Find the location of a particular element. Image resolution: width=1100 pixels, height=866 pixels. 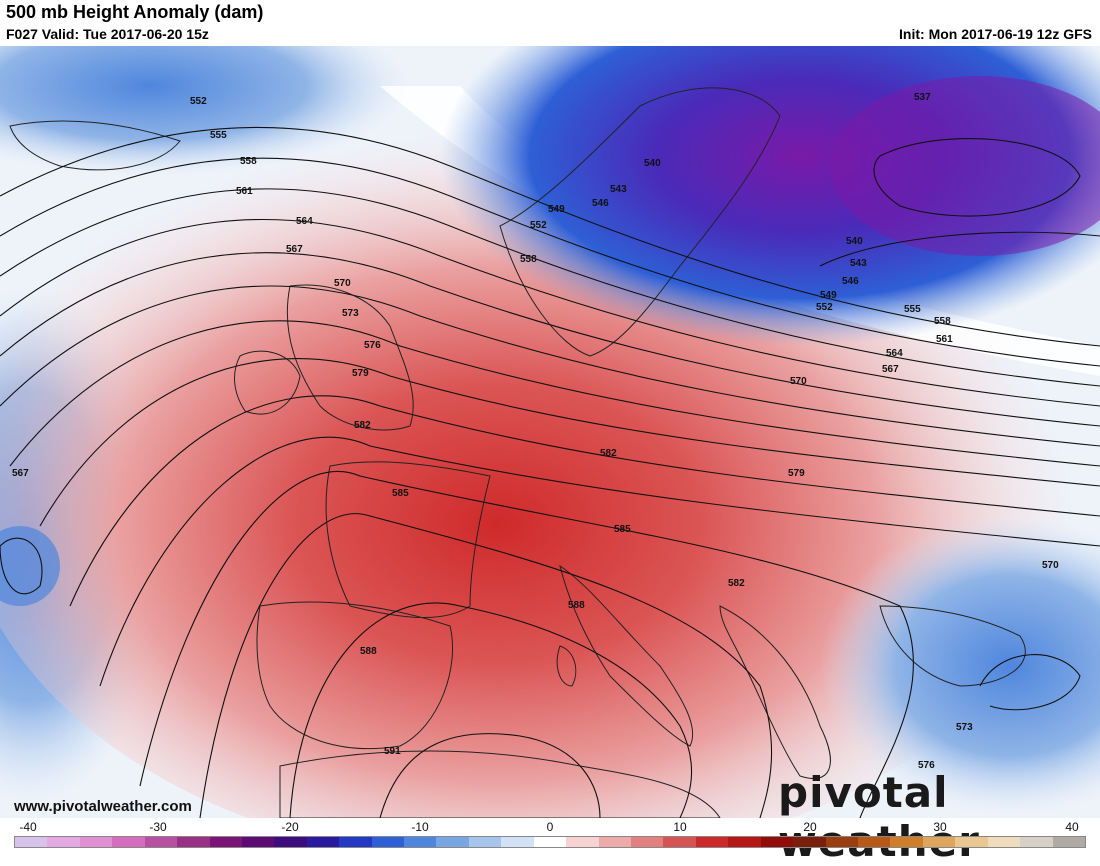

contour-label: 591 is located at coordinates (392, 751).